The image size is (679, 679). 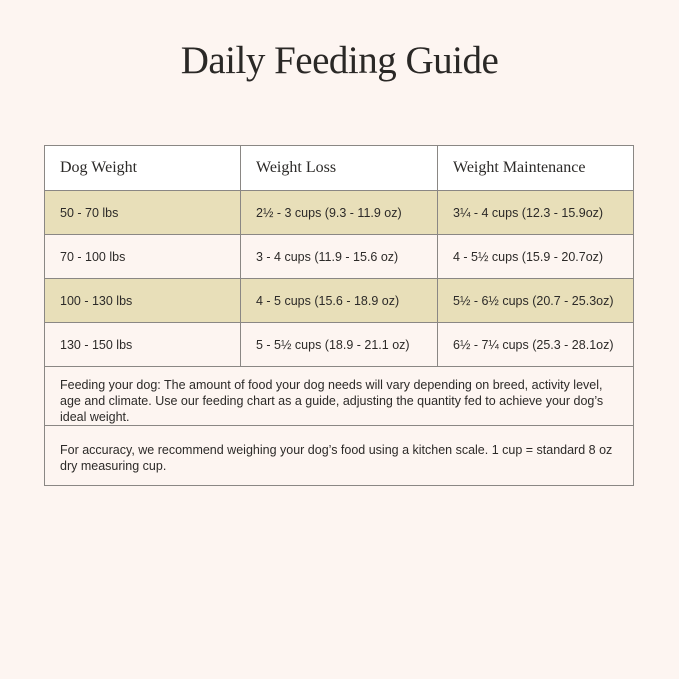 I want to click on weight-loss-cell: 5 - 5½ cups (18.9 - 21.1 oz), so click(x=339, y=344).